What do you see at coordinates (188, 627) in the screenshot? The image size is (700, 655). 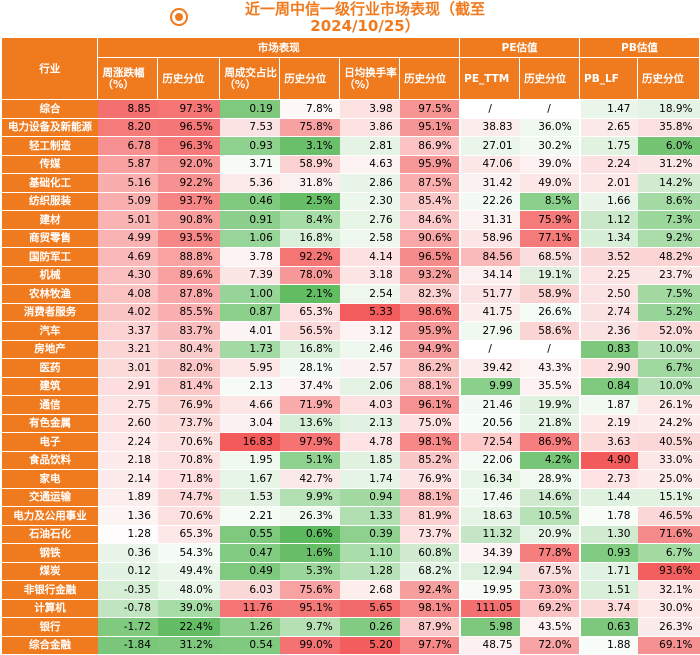 I see `cell-weekly-change-percentile: 22.4%` at bounding box center [188, 627].